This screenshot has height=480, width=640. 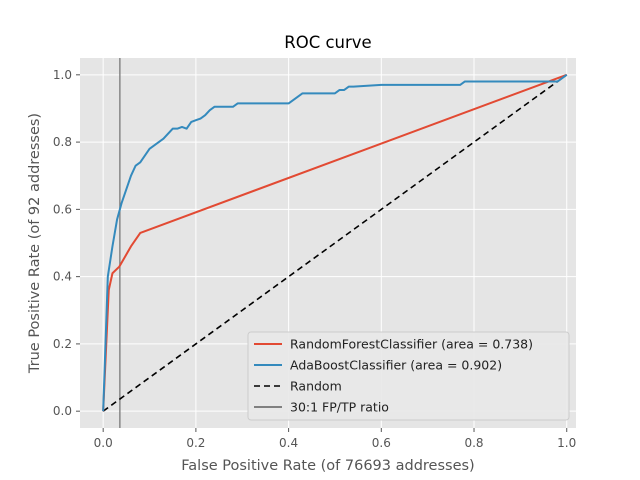 What do you see at coordinates (62, 209) in the screenshot?
I see `y-tick-label: 0.6` at bounding box center [62, 209].